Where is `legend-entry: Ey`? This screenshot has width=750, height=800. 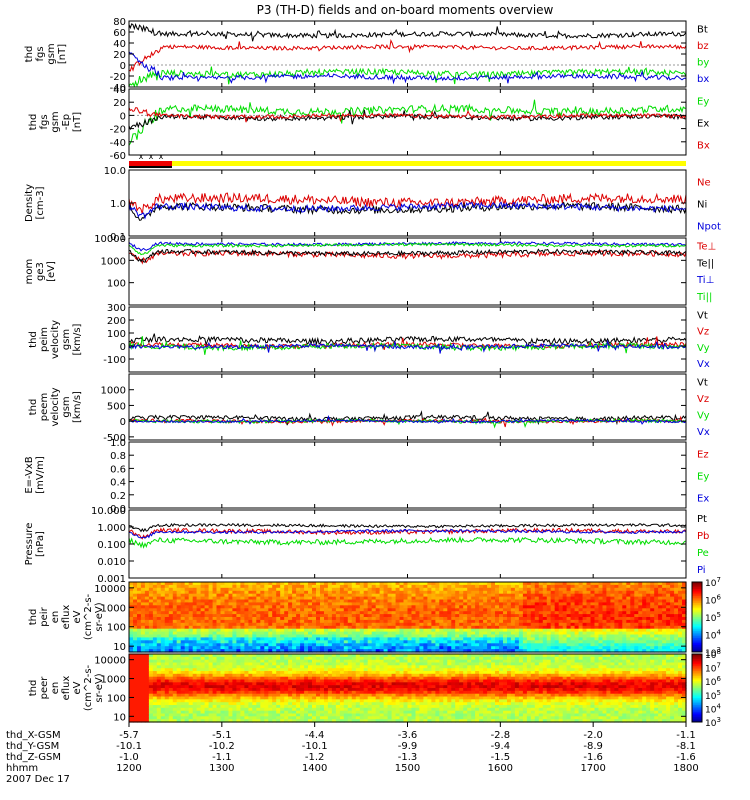 legend-entry: Ey is located at coordinates (703, 476).